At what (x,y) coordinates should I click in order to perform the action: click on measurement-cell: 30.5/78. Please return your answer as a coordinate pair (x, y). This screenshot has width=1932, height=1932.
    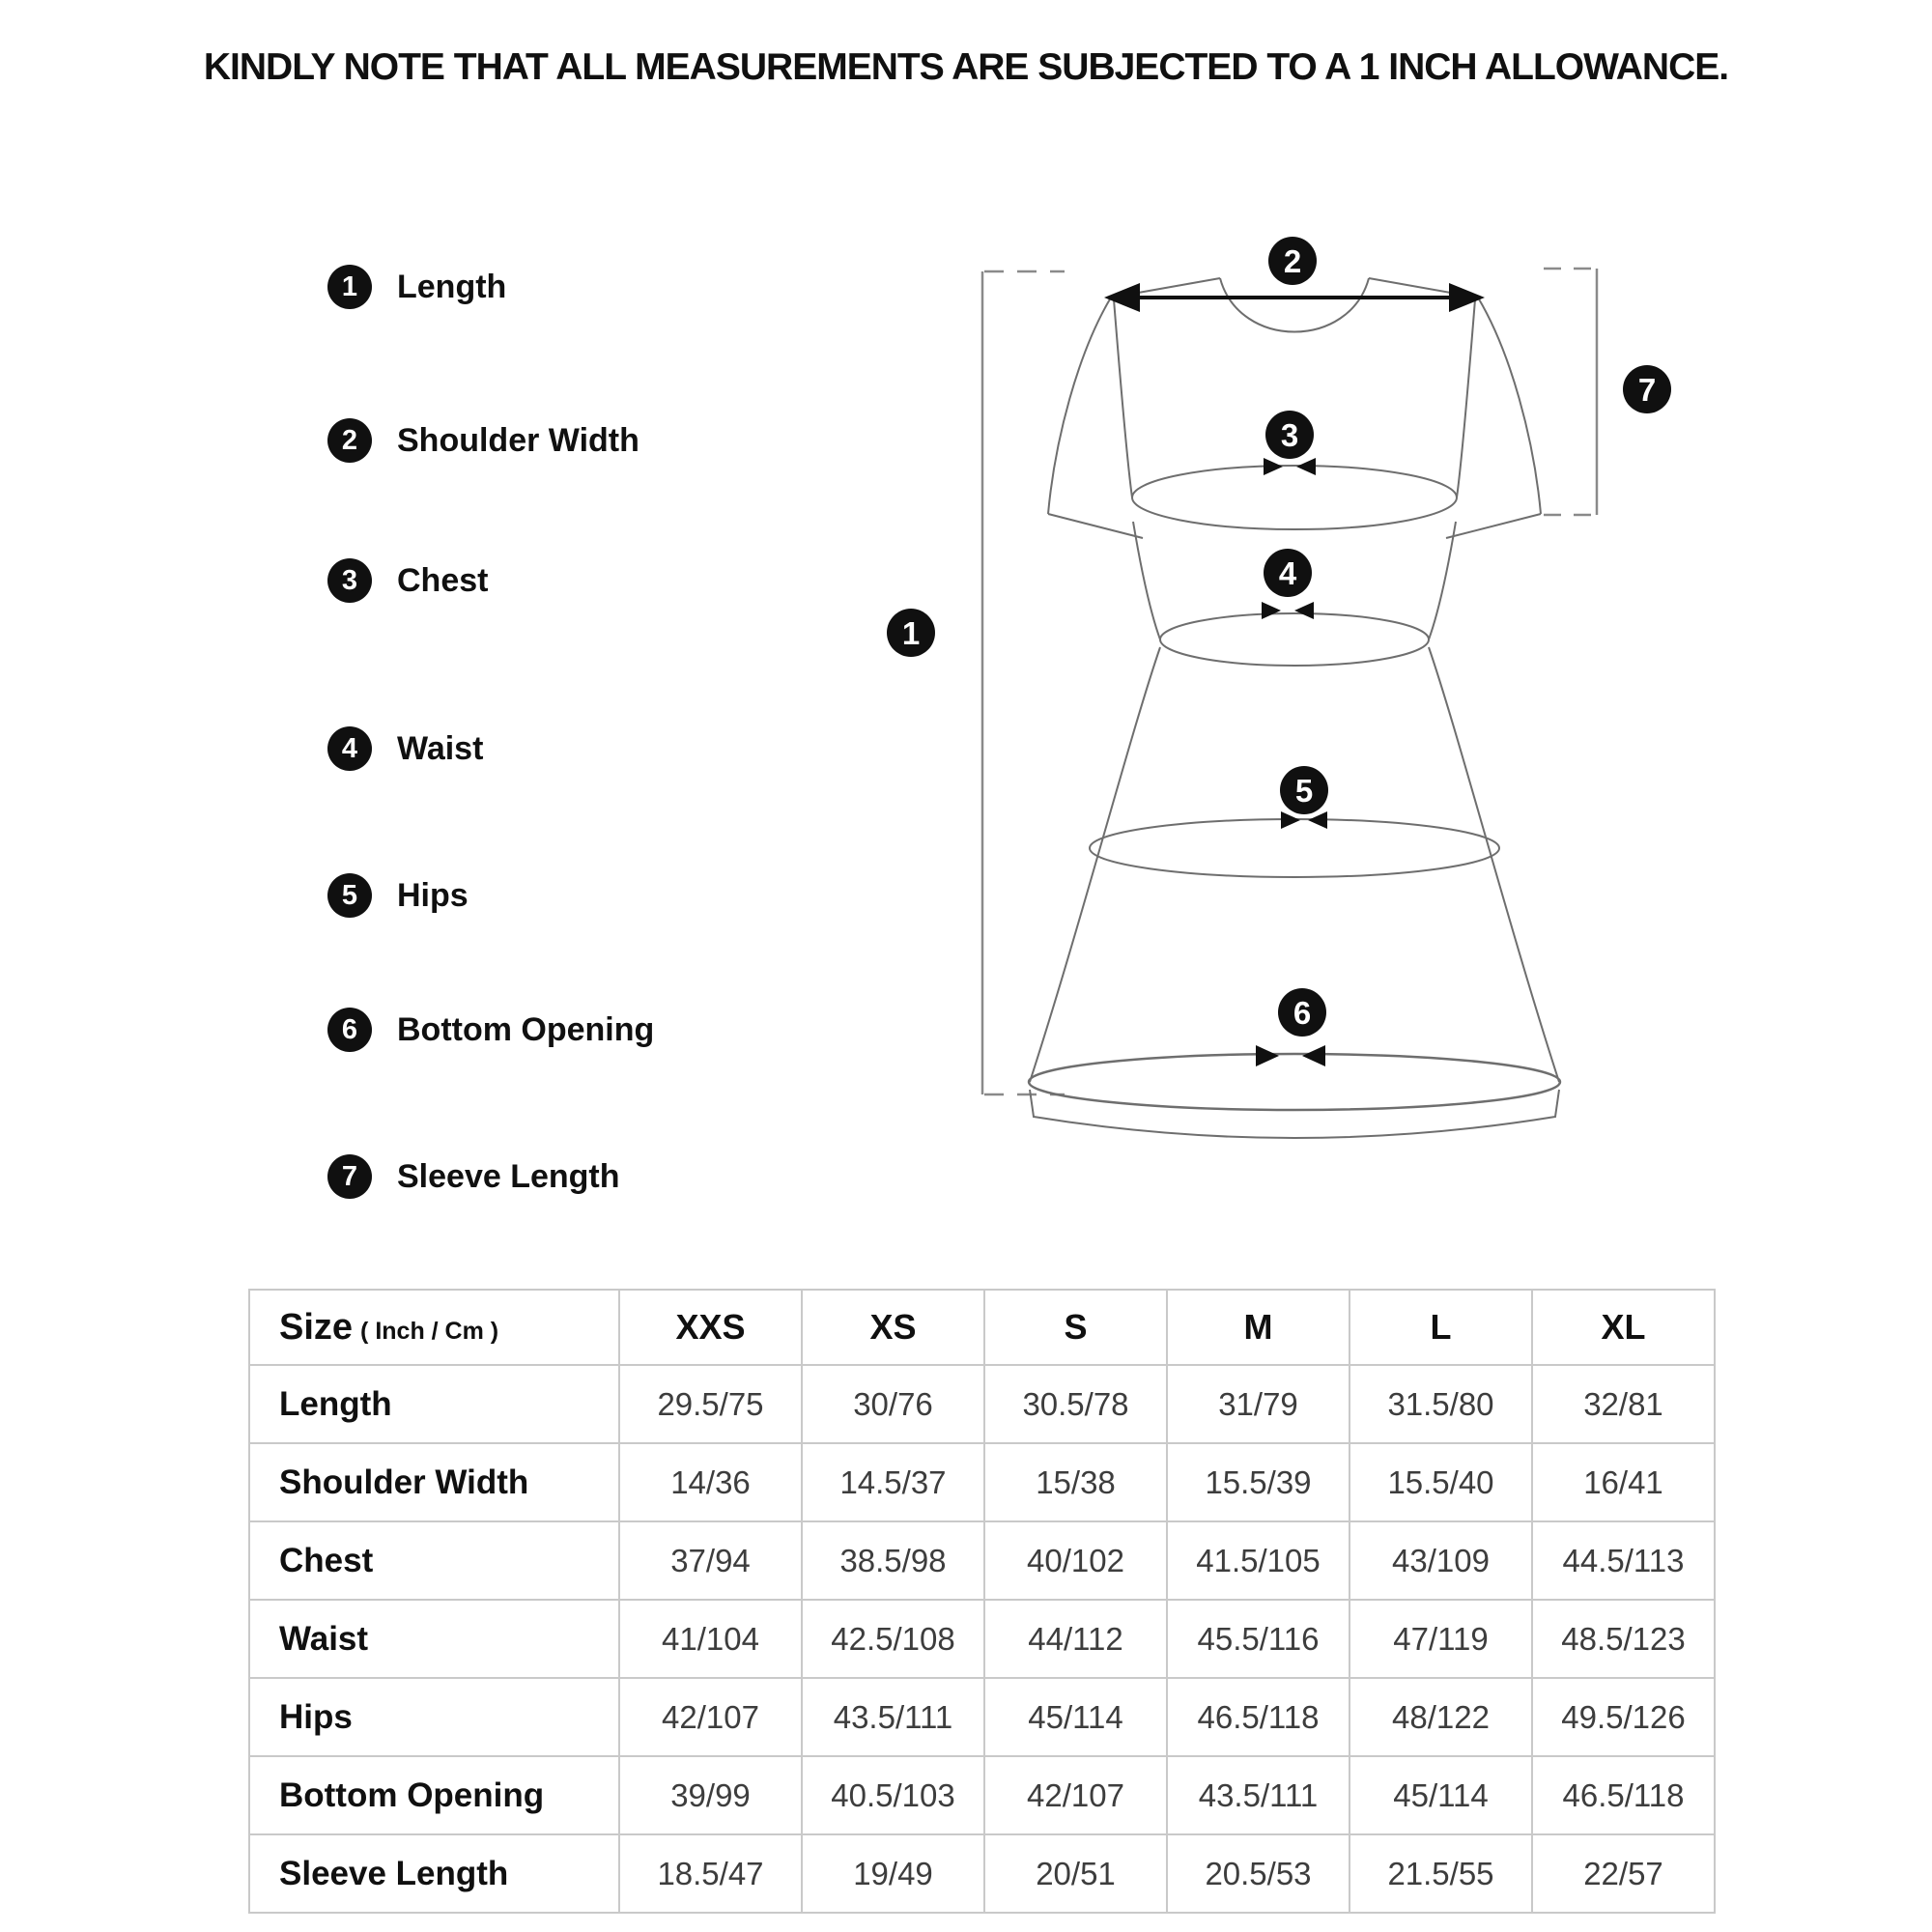
    Looking at the image, I should click on (1075, 1404).